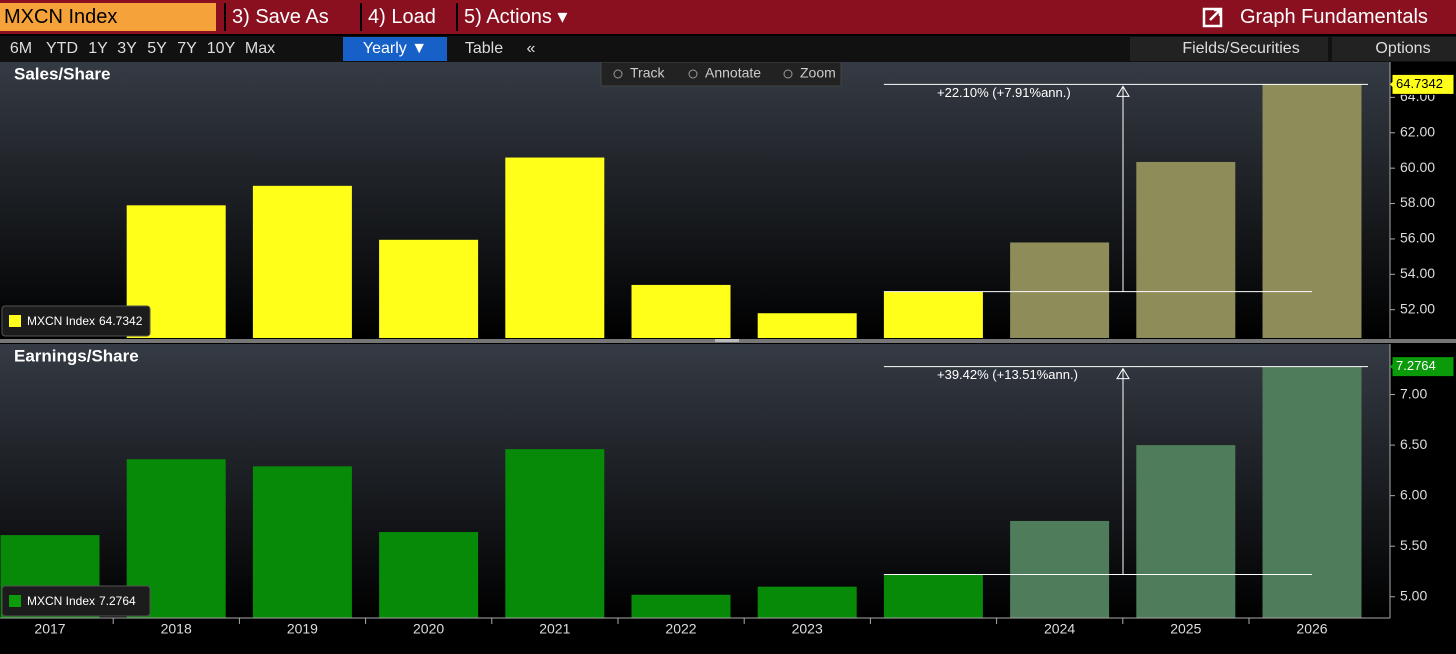 The height and width of the screenshot is (654, 1456). Describe the element at coordinates (1417, 308) in the screenshot. I see `y-tick-label: 52.00` at that location.